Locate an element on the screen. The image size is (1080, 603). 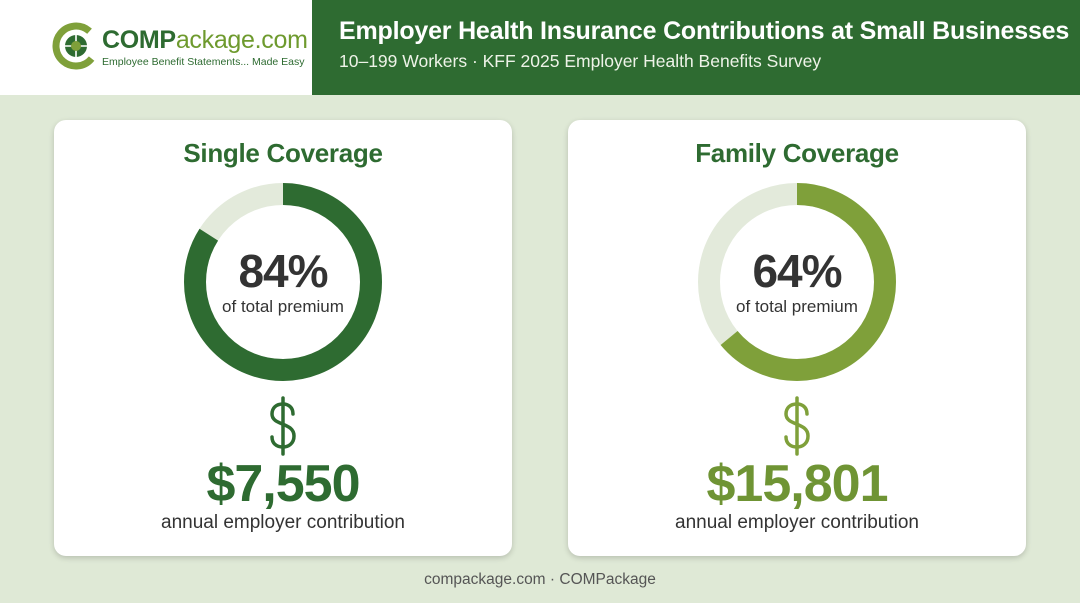
card-title: Family Coverage is located at coordinates (797, 153).